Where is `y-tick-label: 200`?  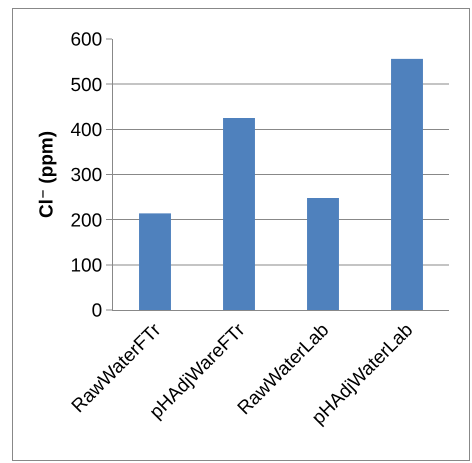 y-tick-label: 200 is located at coordinates (86, 221).